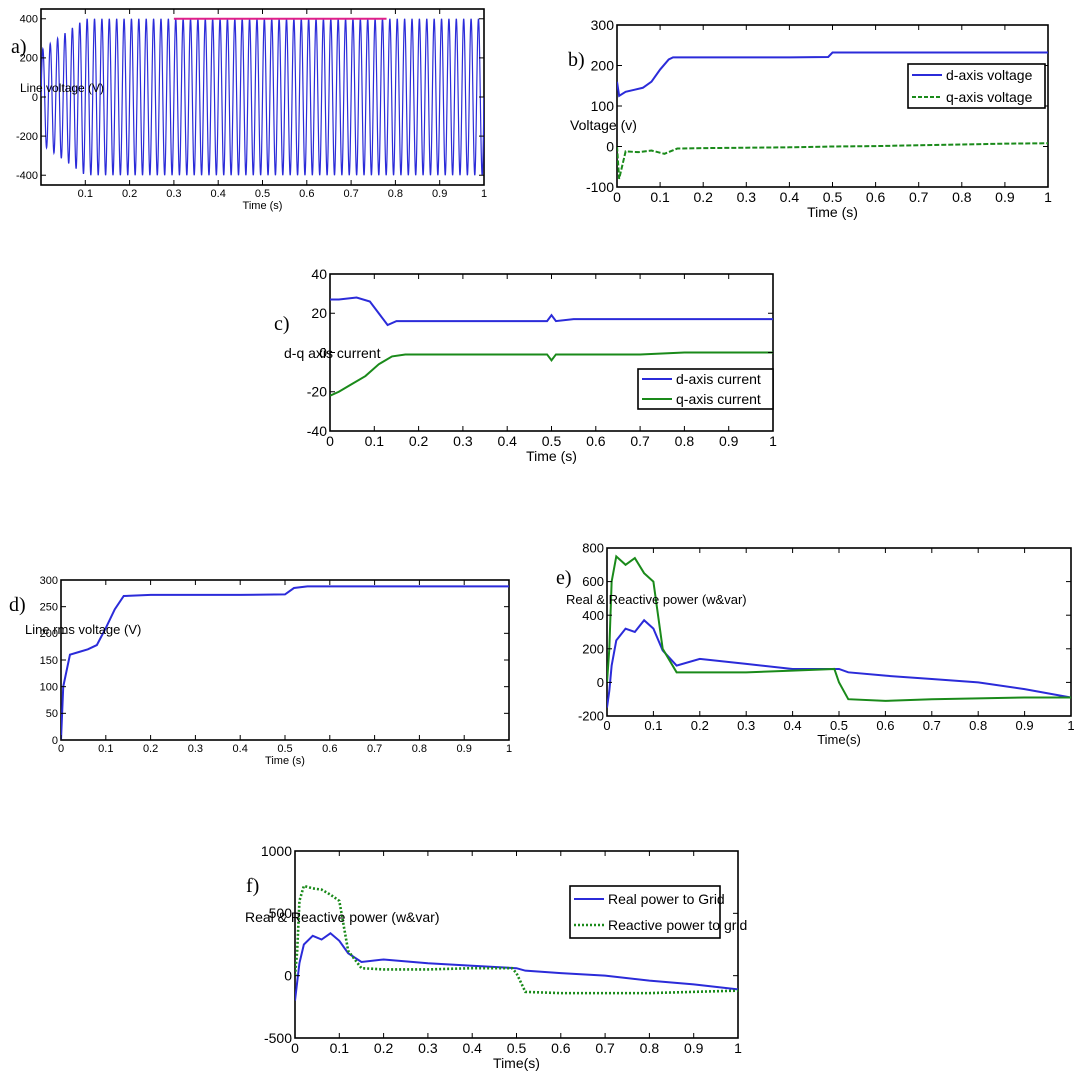 The width and height of the screenshot is (1075, 1086). I want to click on x-tick-label-d: 0.8, so click(419, 749).